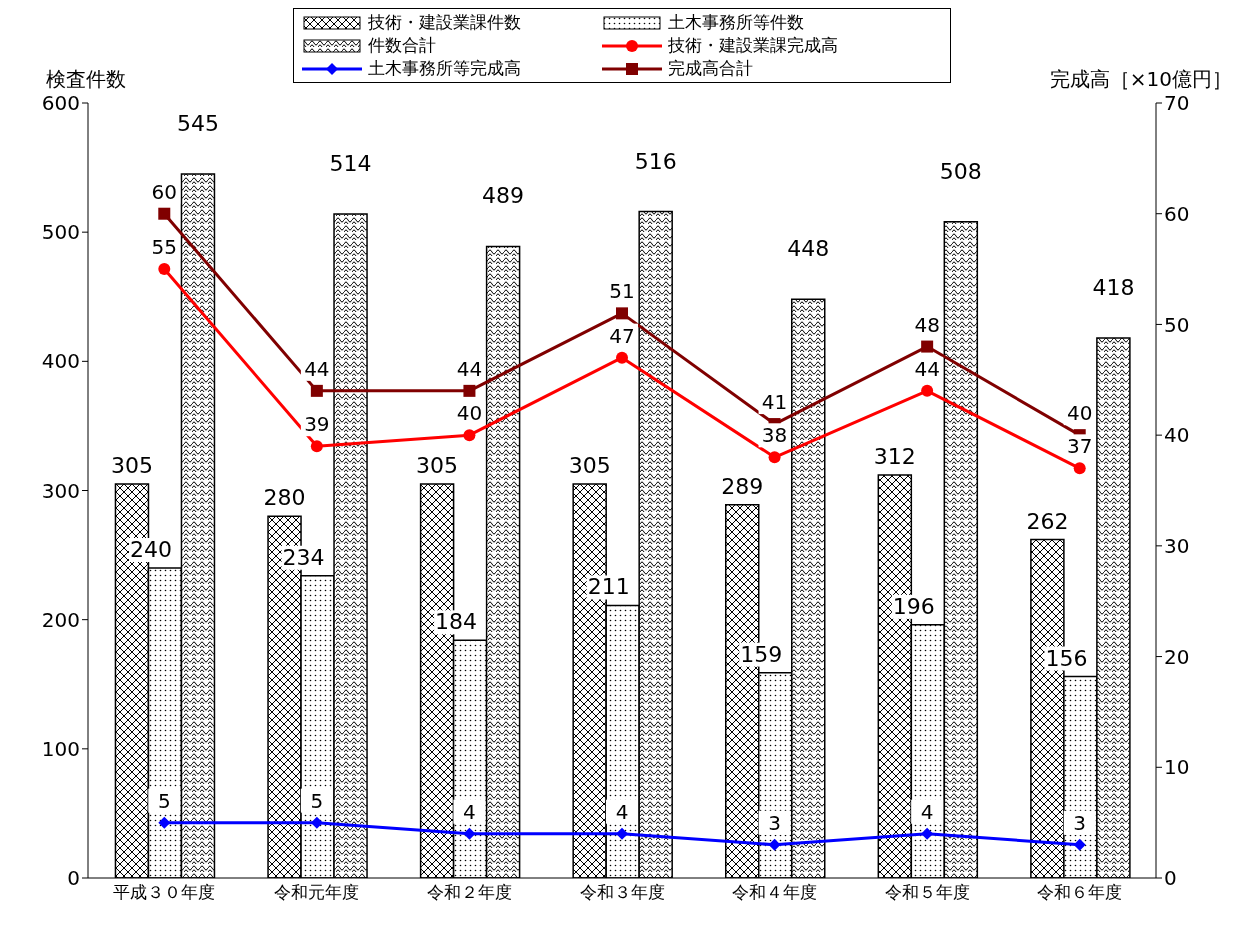 Image resolution: width=1244 pixels, height=938 pixels. Describe the element at coordinates (808, 249) in the screenshot. I see `data-label: 448` at that location.